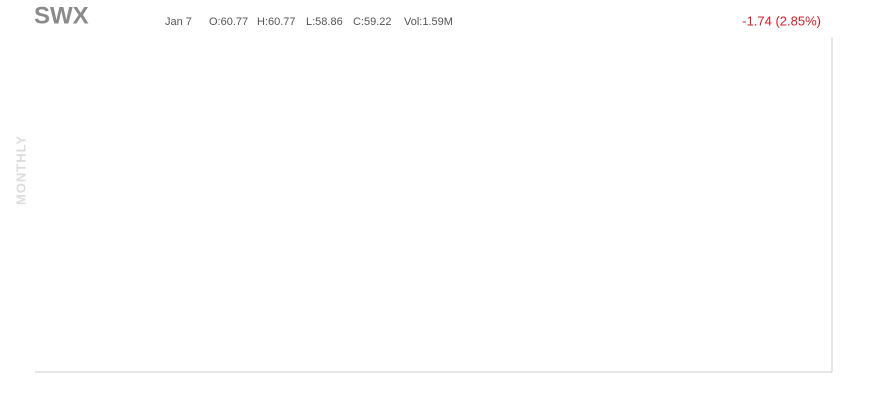 The height and width of the screenshot is (400, 880). I want to click on quote-date: Jan 7, so click(178, 22).